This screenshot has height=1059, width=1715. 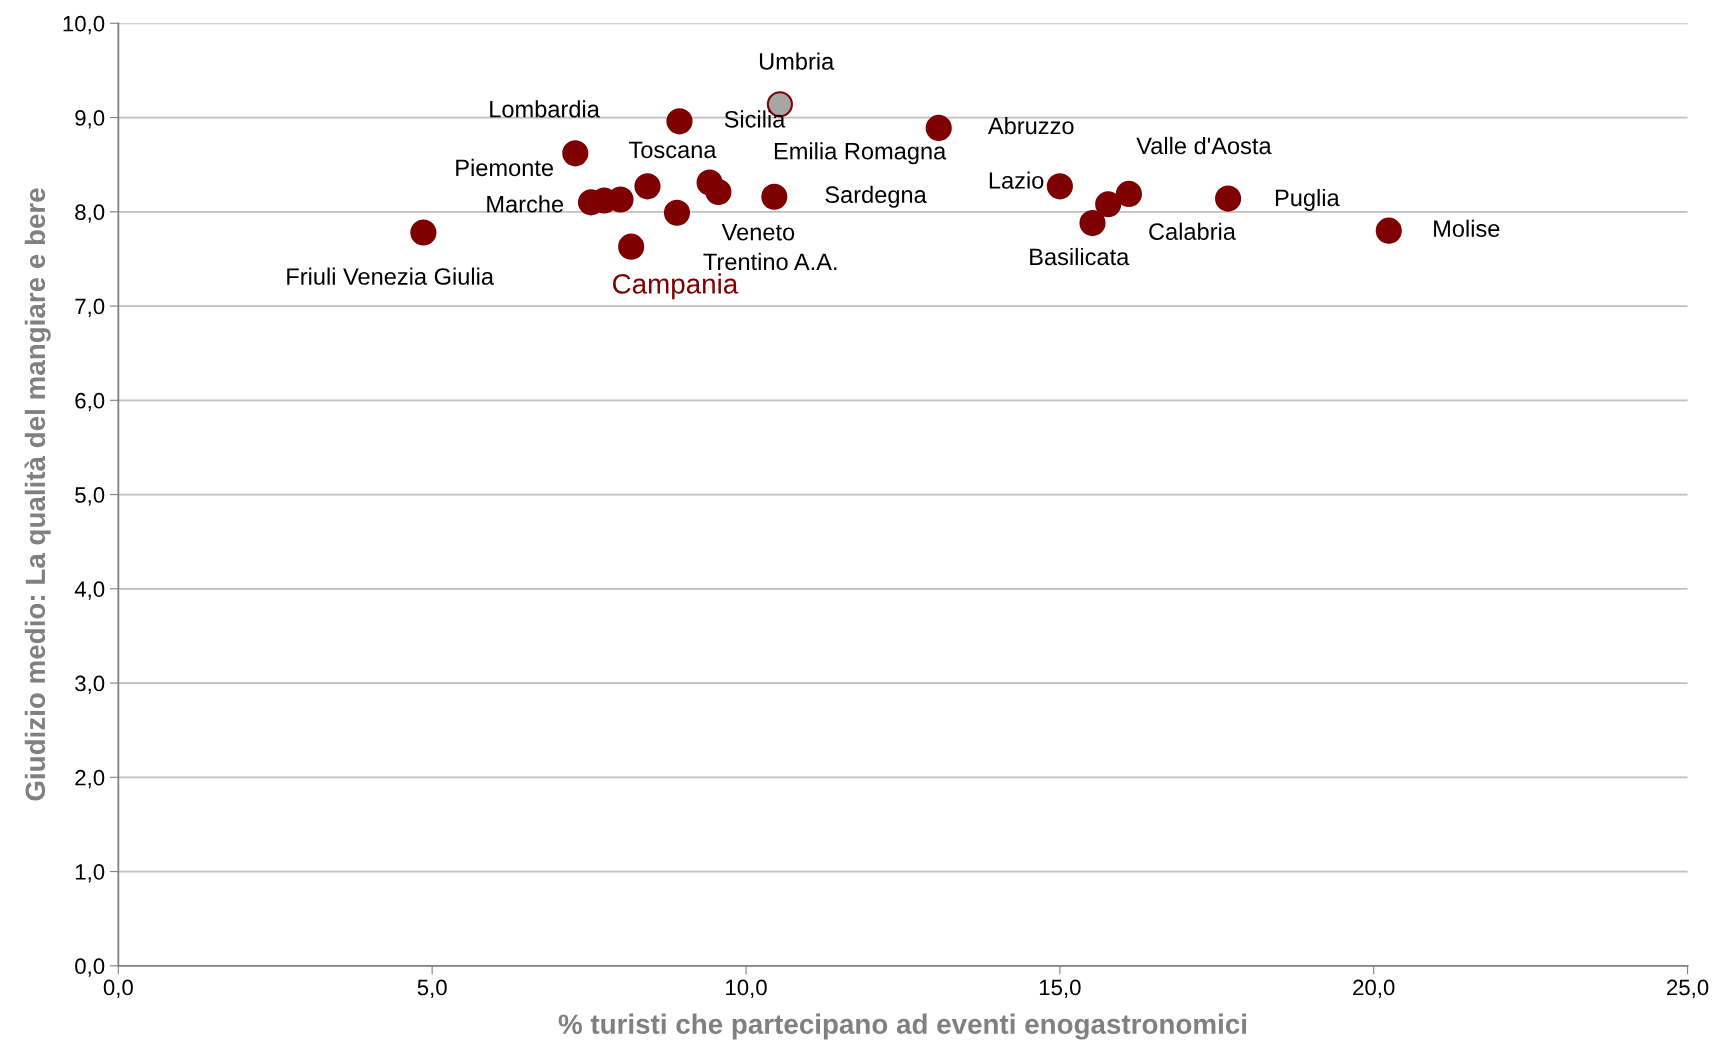 What do you see at coordinates (545, 109) in the screenshot?
I see `annotation: Lombardia` at bounding box center [545, 109].